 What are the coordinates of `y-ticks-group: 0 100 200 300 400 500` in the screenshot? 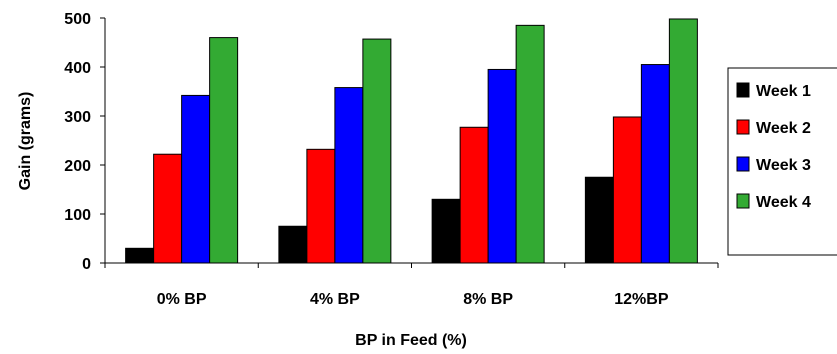 It's located at (84, 142).